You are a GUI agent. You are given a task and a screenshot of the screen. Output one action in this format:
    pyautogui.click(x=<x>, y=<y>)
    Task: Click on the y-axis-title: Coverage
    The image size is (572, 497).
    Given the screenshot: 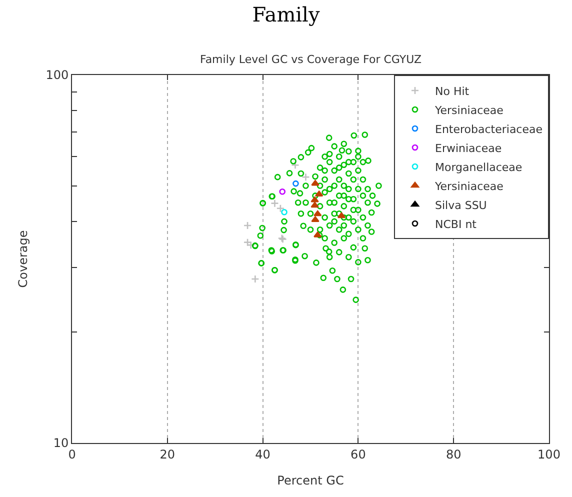 What is the action you would take?
    pyautogui.click(x=23, y=259)
    